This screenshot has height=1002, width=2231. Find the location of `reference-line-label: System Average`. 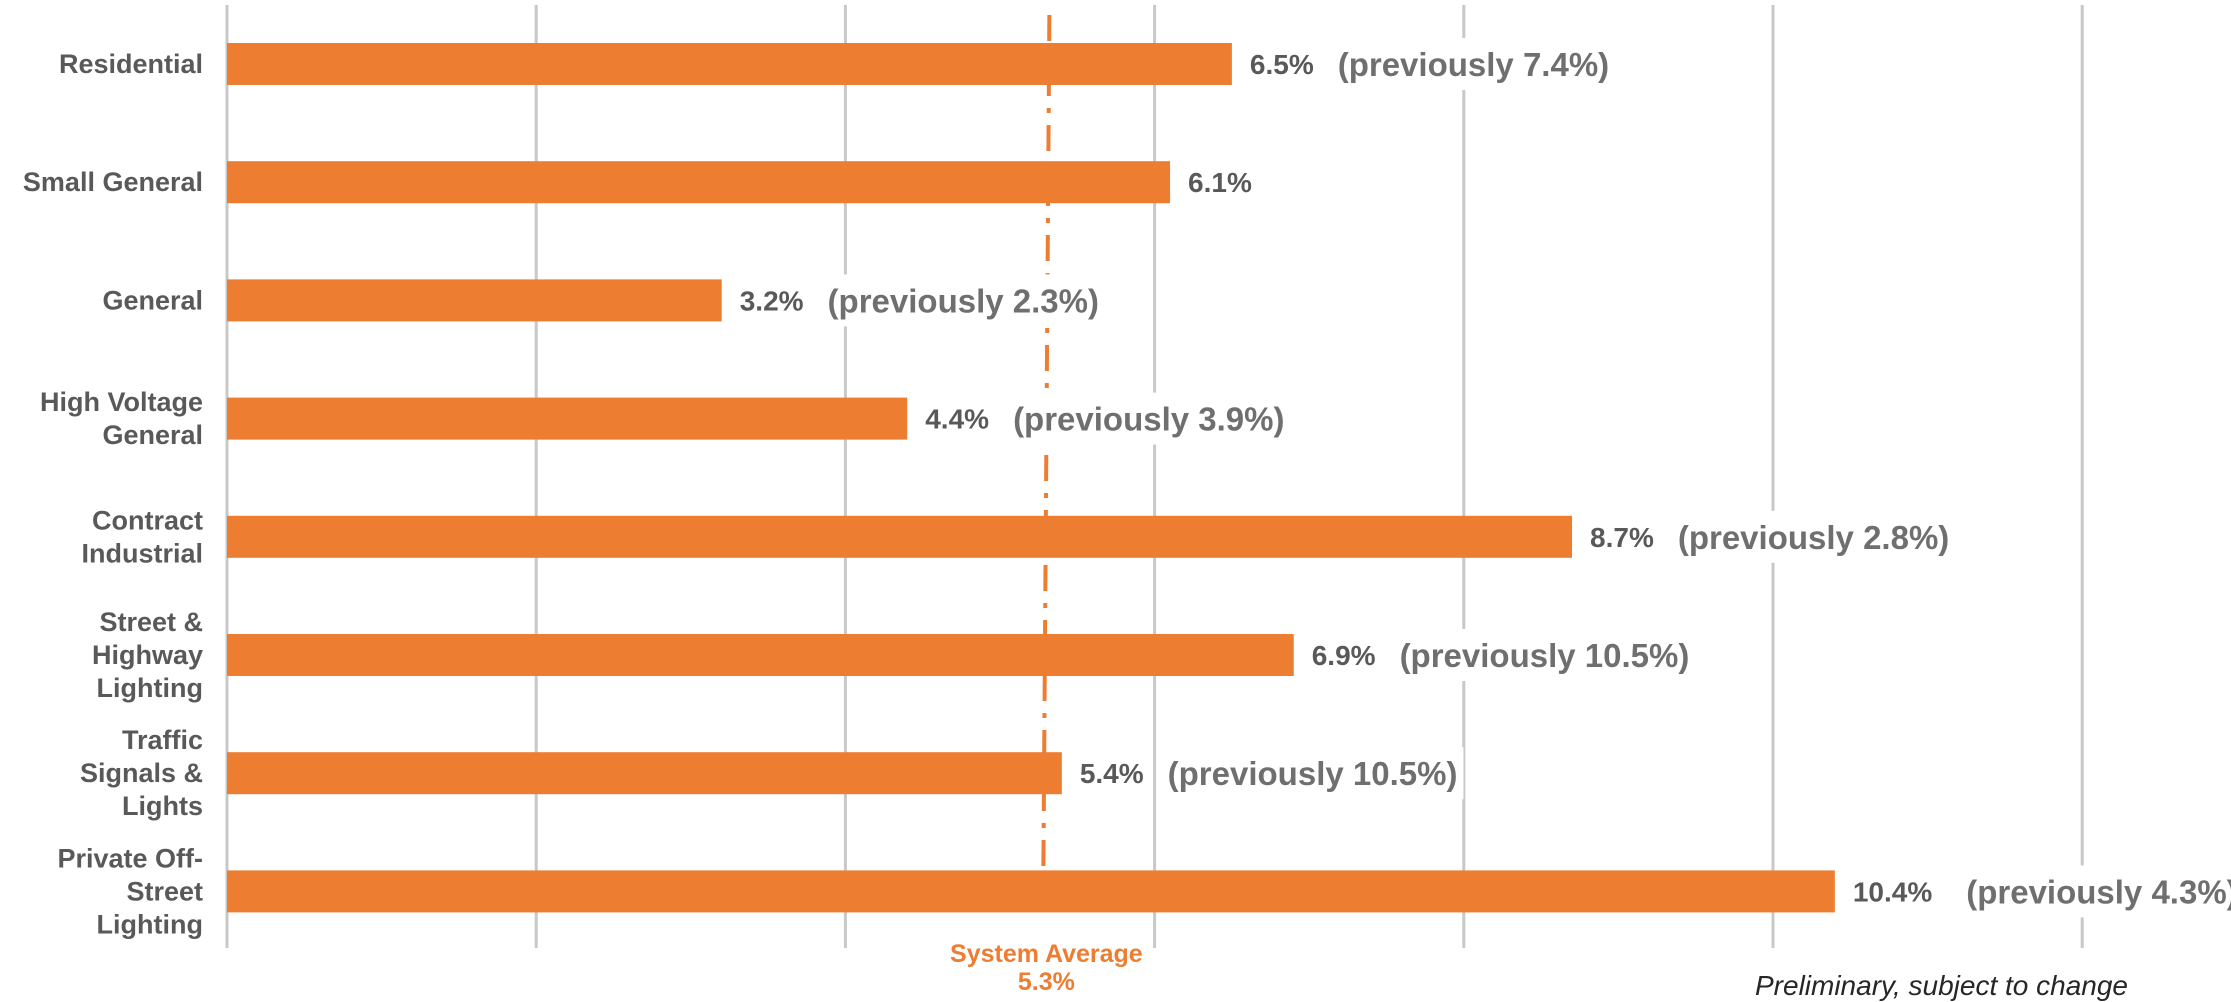

reference-line-label: System Average is located at coordinates (1046, 954).